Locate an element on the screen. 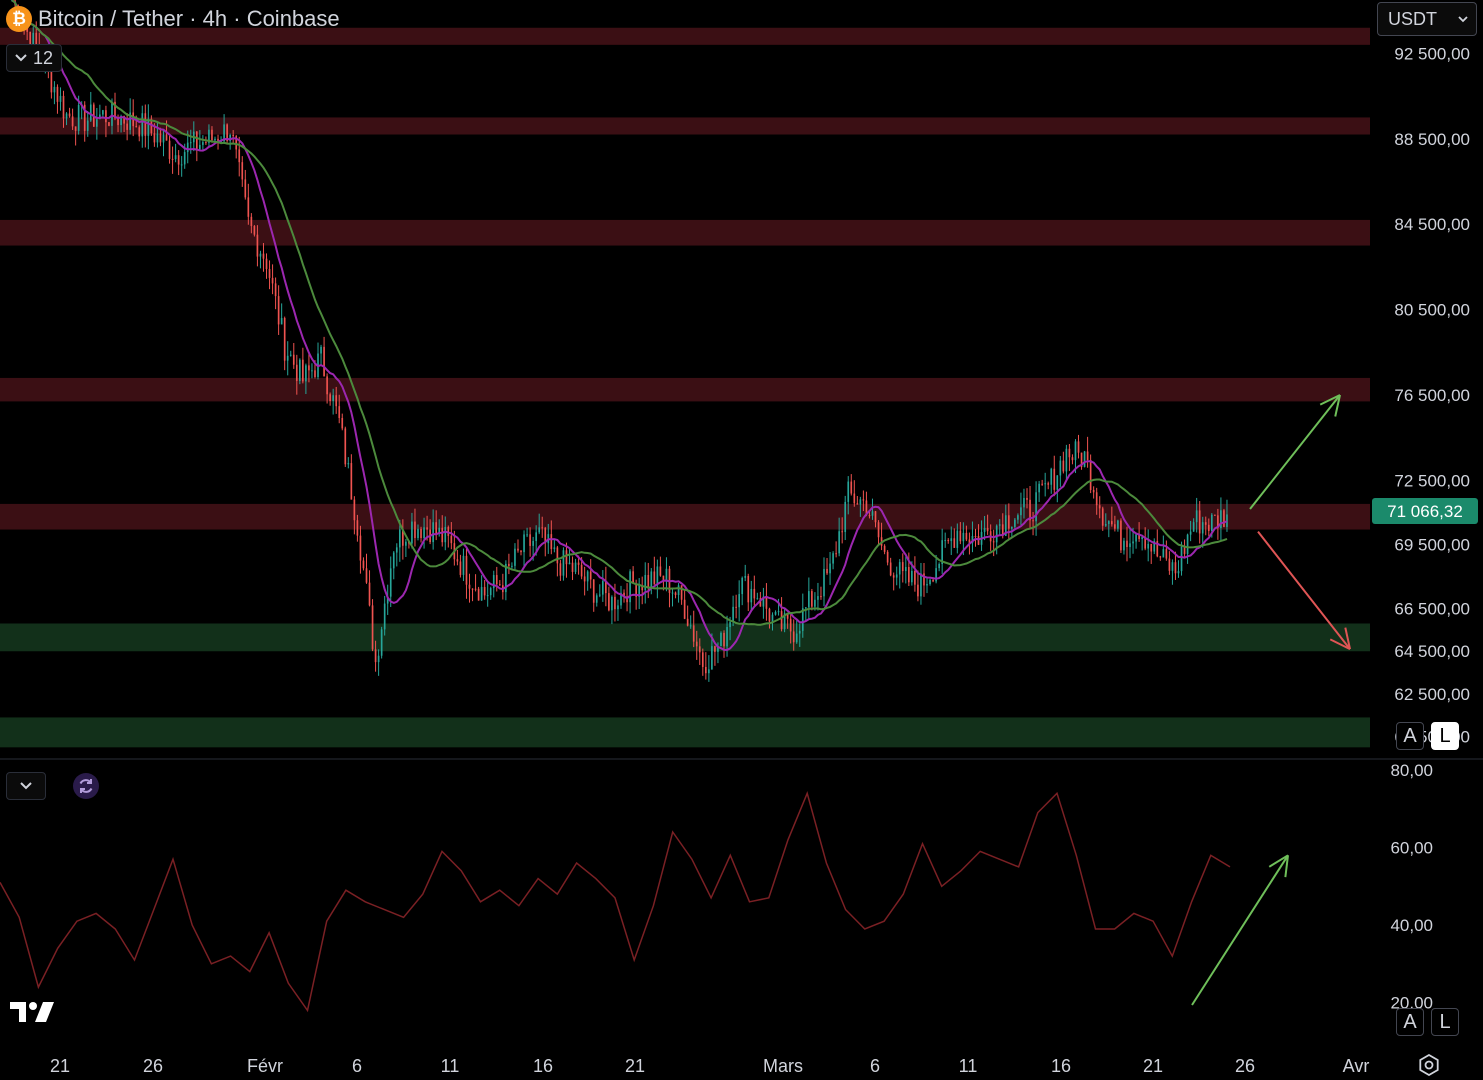  sync-icon is located at coordinates (86, 786).